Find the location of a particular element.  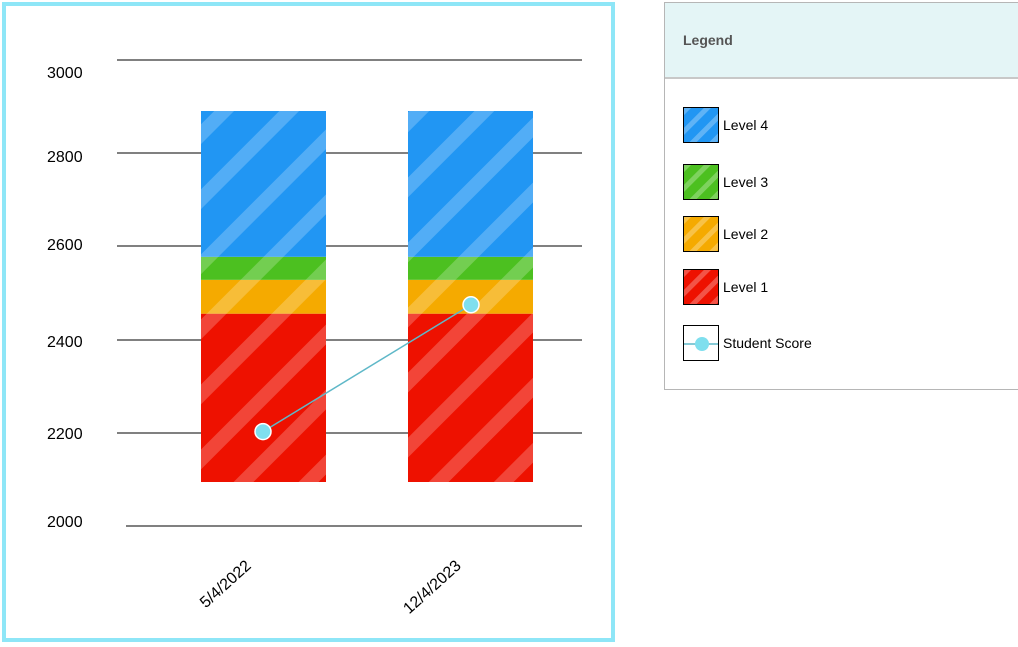

y-axis-ticks: 3000 2800 2600 2400 2200 2000 is located at coordinates (65, 298).